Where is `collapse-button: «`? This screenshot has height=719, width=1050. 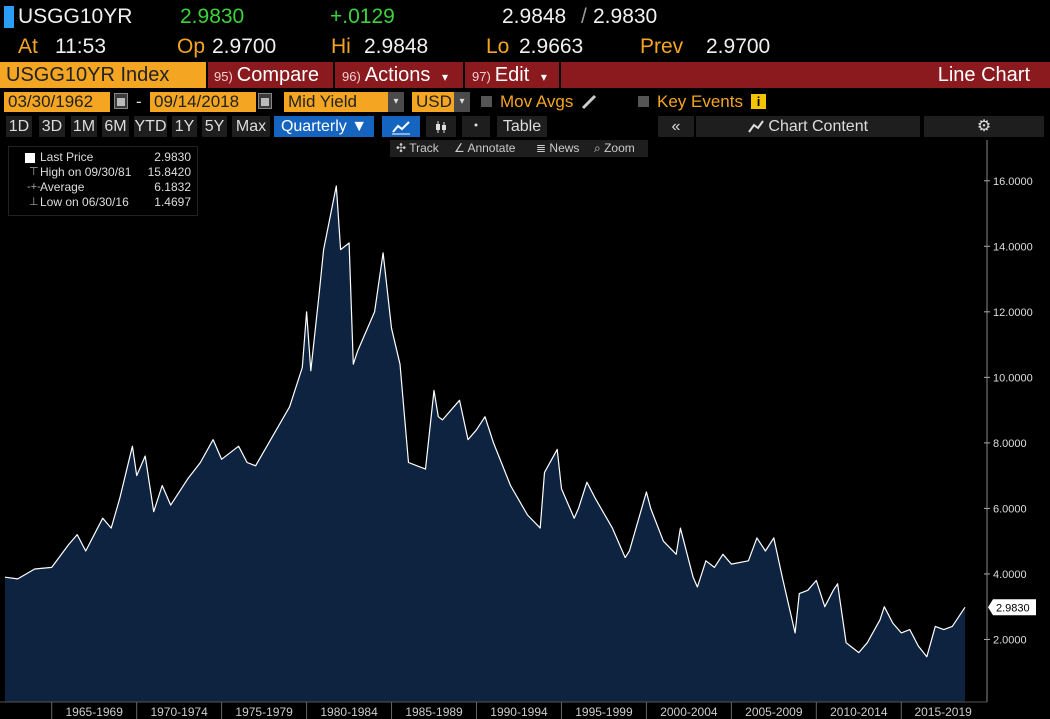
collapse-button: « is located at coordinates (676, 126).